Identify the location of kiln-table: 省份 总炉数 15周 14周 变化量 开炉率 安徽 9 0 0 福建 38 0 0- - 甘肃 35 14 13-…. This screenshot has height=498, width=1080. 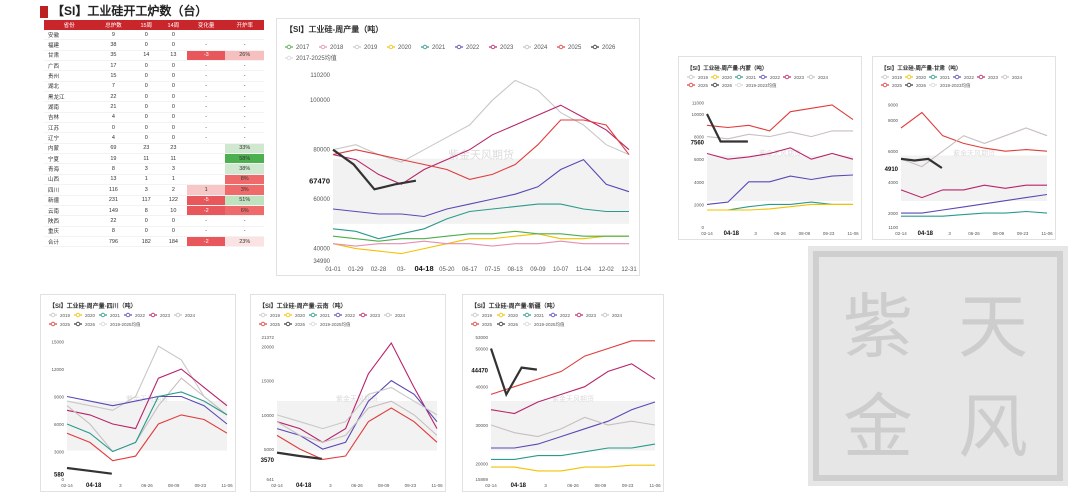
(154, 134).